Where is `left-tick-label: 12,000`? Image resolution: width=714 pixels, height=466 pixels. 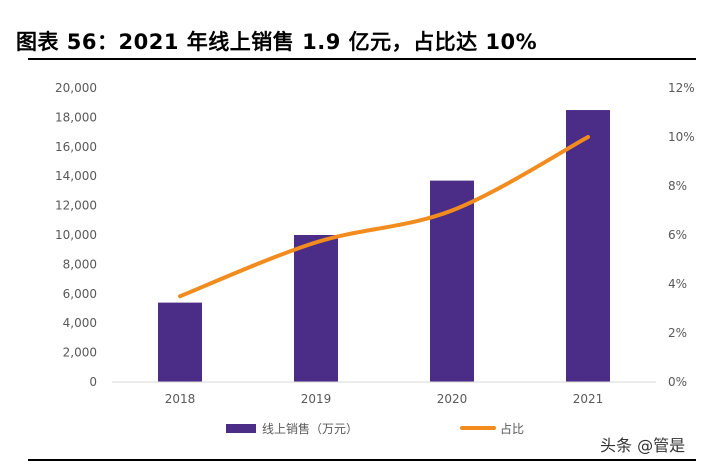
left-tick-label: 12,000 is located at coordinates (76, 206).